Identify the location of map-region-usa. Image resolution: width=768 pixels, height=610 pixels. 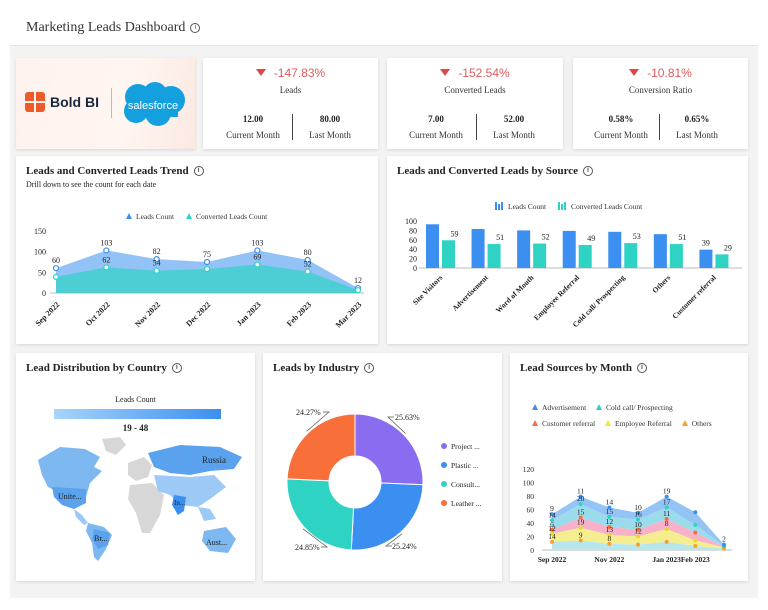
(69, 498).